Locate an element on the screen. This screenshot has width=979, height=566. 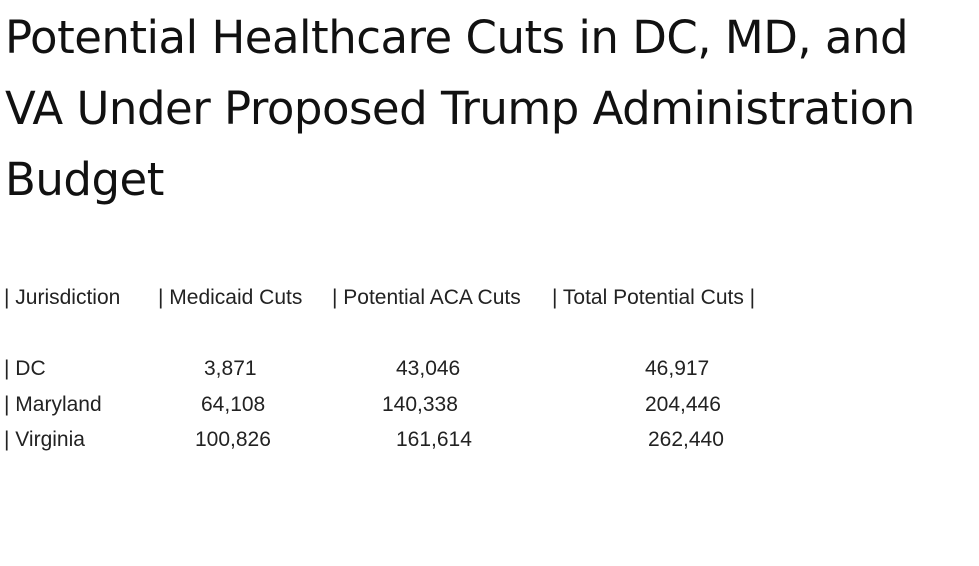
cell-medicaid-cuts: 64,108 is located at coordinates (233, 404).